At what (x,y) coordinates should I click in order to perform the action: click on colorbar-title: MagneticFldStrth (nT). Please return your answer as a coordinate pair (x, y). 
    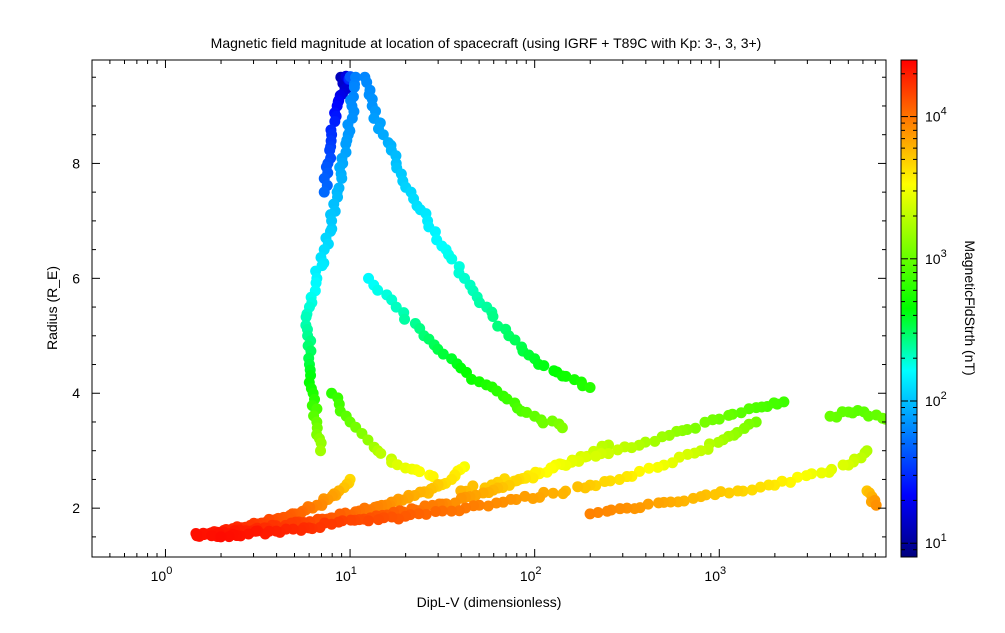
    Looking at the image, I should click on (970, 307).